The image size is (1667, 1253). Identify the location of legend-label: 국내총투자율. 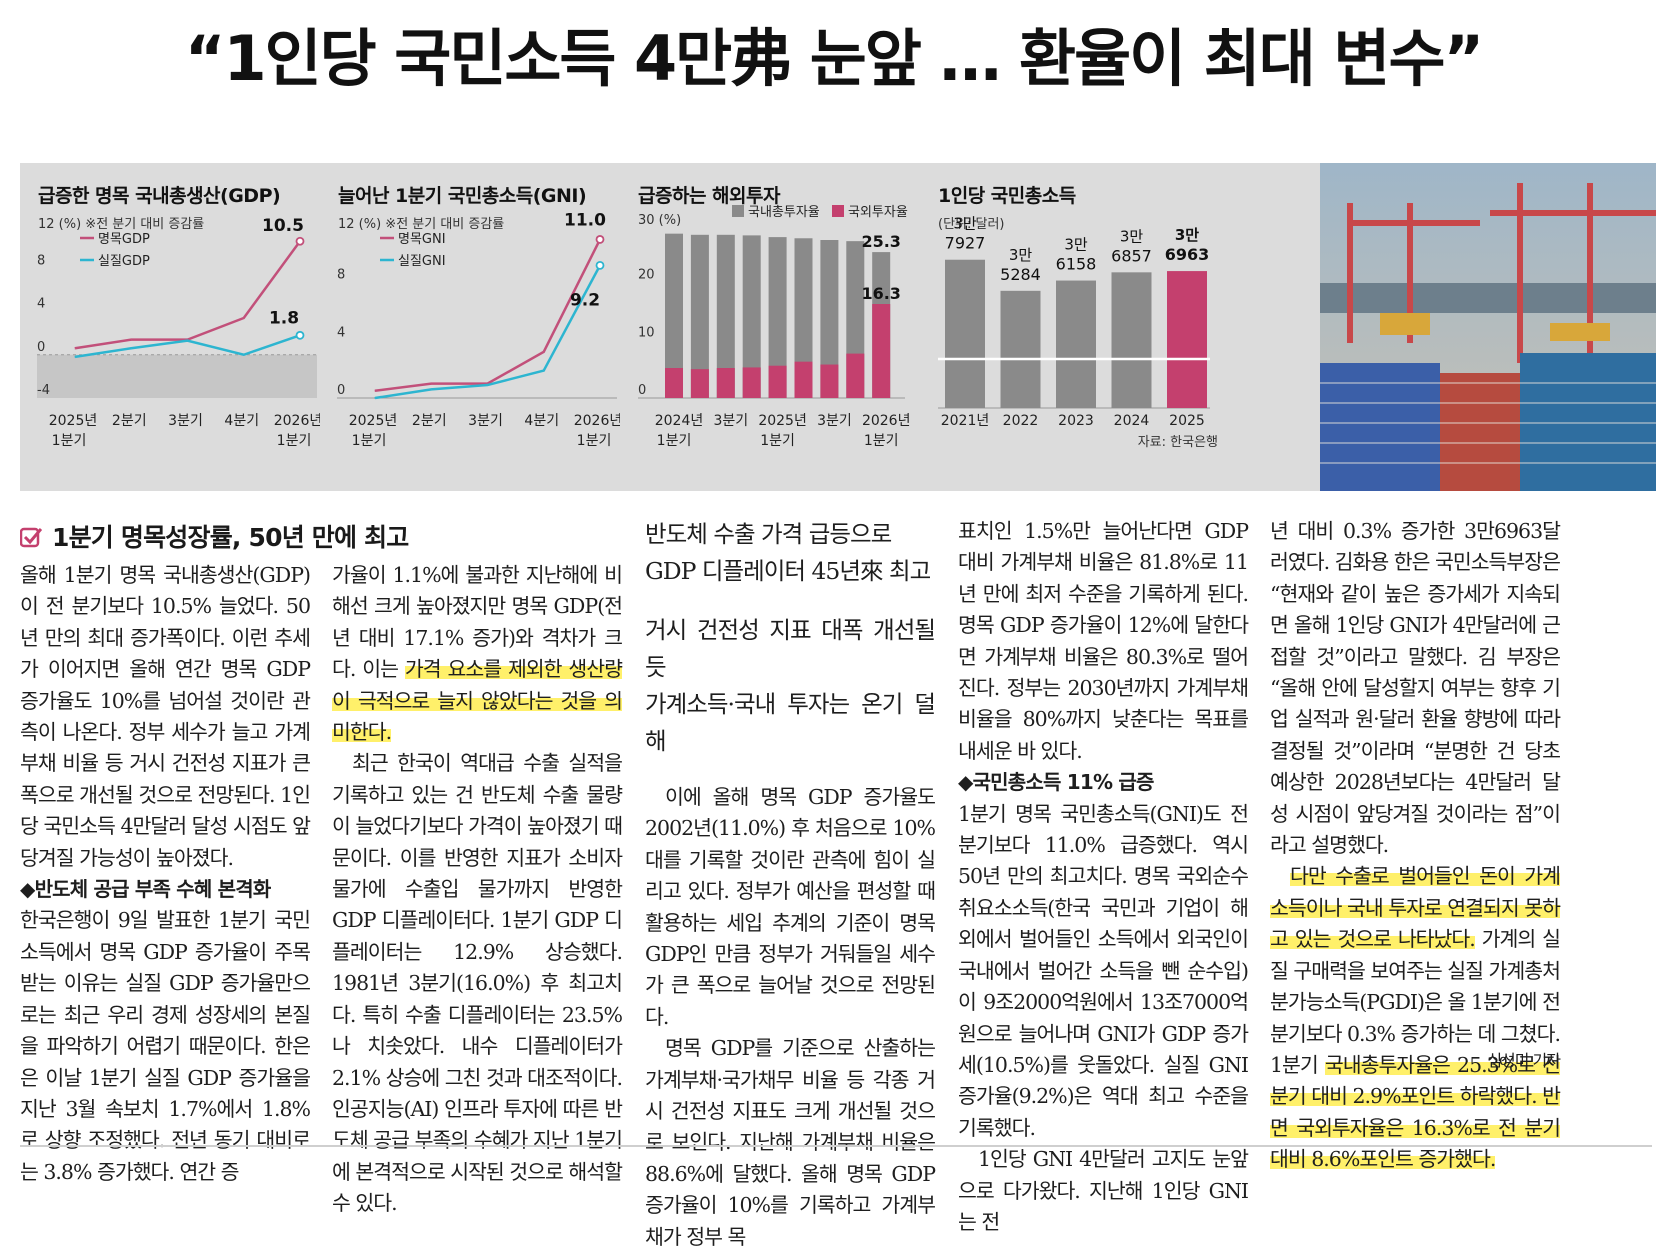
(784, 212).